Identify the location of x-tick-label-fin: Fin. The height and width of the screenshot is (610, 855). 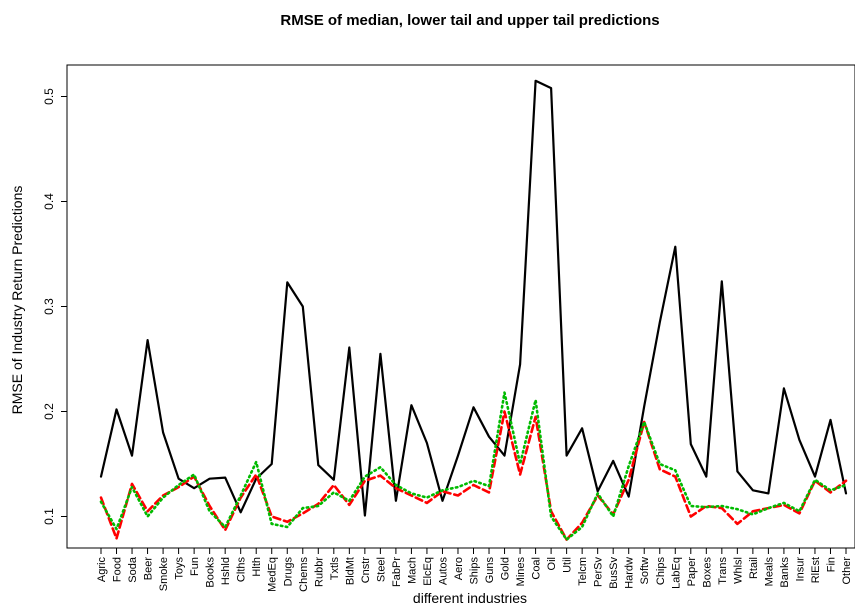
(831, 564).